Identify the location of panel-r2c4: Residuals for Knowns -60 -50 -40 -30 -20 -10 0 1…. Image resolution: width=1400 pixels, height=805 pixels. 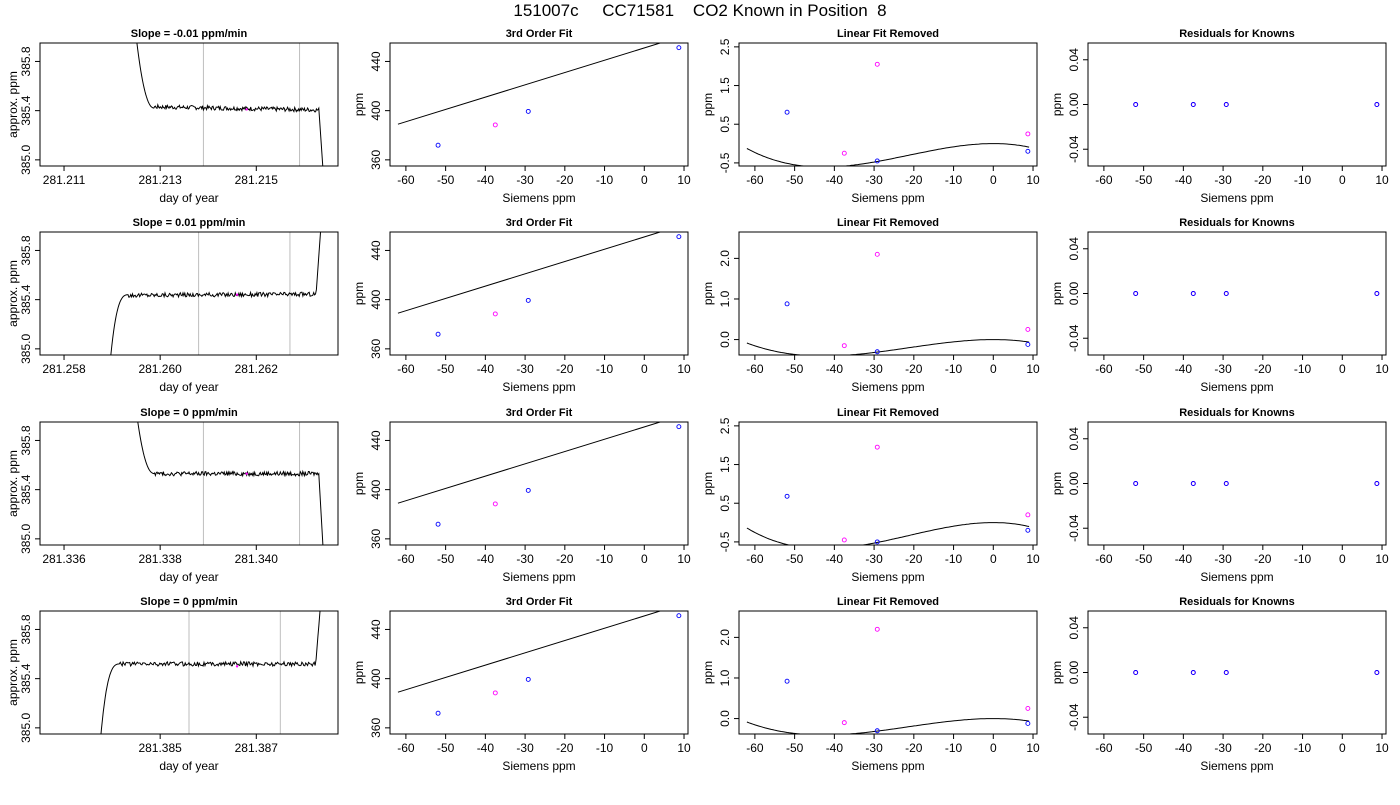
(1219, 305).